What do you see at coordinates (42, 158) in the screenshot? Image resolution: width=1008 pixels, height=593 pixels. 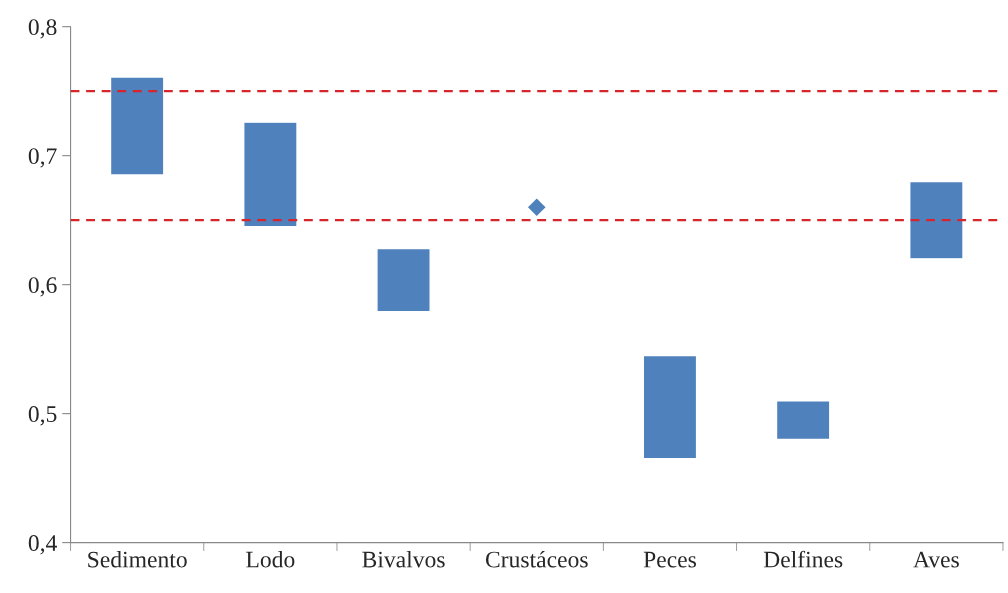 I see `y-tick-label: 0,7` at bounding box center [42, 158].